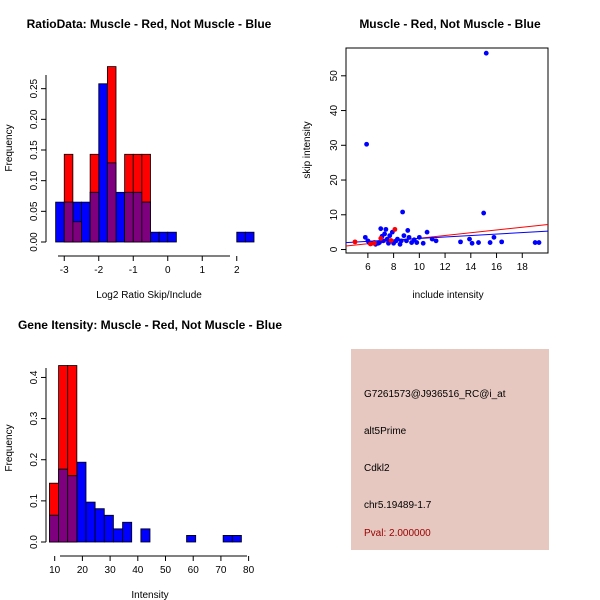 Image resolution: width=600 pixels, height=600 pixels. Describe the element at coordinates (385, 431) in the screenshot. I see `event-type: alt5Prime` at that location.